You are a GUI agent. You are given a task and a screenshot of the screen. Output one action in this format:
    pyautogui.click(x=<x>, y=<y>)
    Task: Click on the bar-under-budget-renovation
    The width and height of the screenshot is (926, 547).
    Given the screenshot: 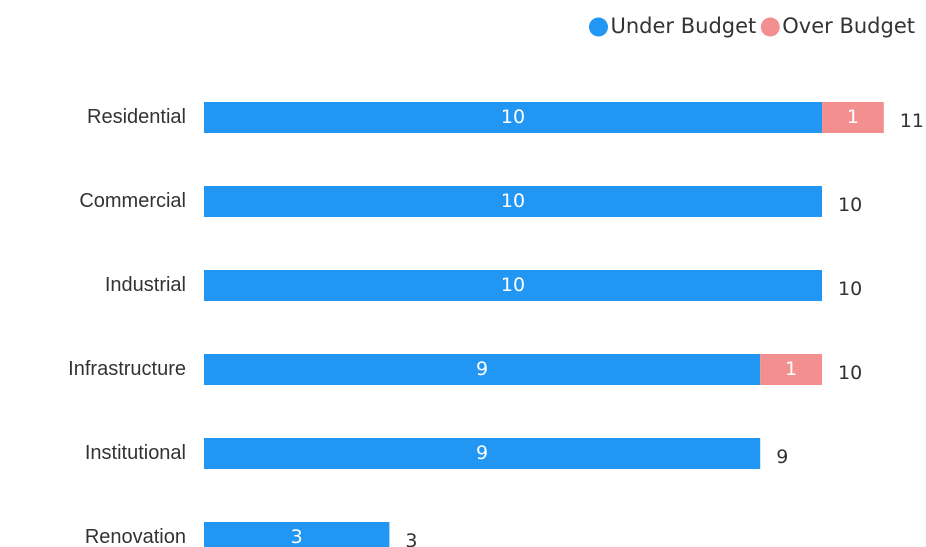 What is the action you would take?
    pyautogui.click(x=297, y=534)
    